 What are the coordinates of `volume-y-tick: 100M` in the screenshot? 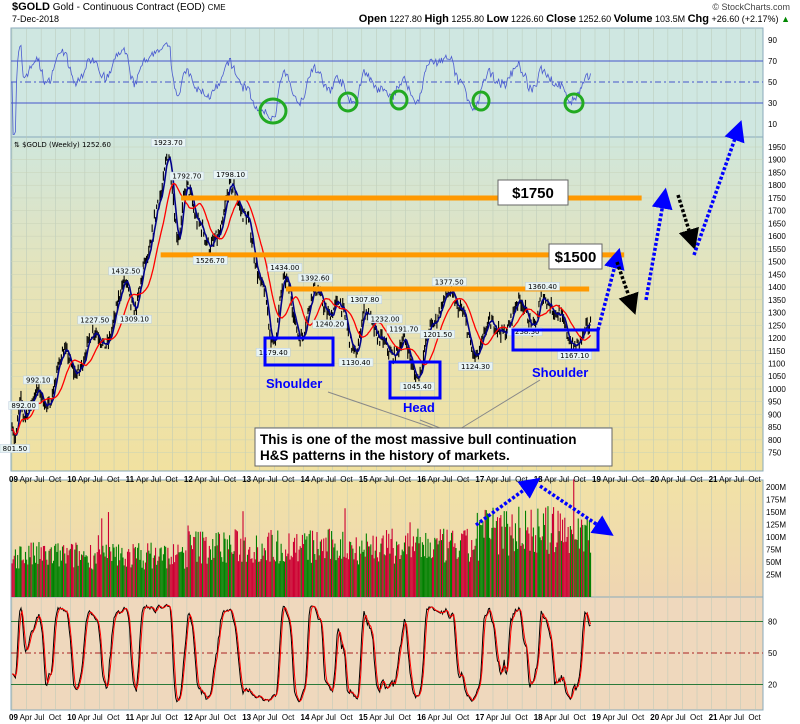 It's located at (776, 537).